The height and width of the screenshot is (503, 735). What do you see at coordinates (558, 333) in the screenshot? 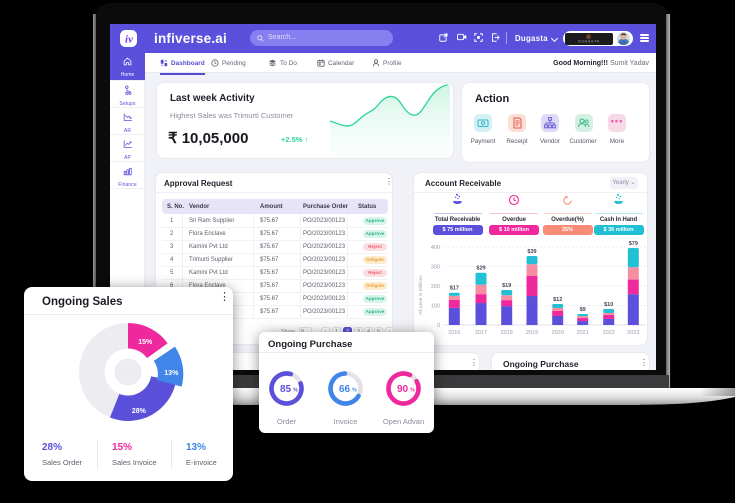
I see `svg-text: 2020` at bounding box center [558, 333].